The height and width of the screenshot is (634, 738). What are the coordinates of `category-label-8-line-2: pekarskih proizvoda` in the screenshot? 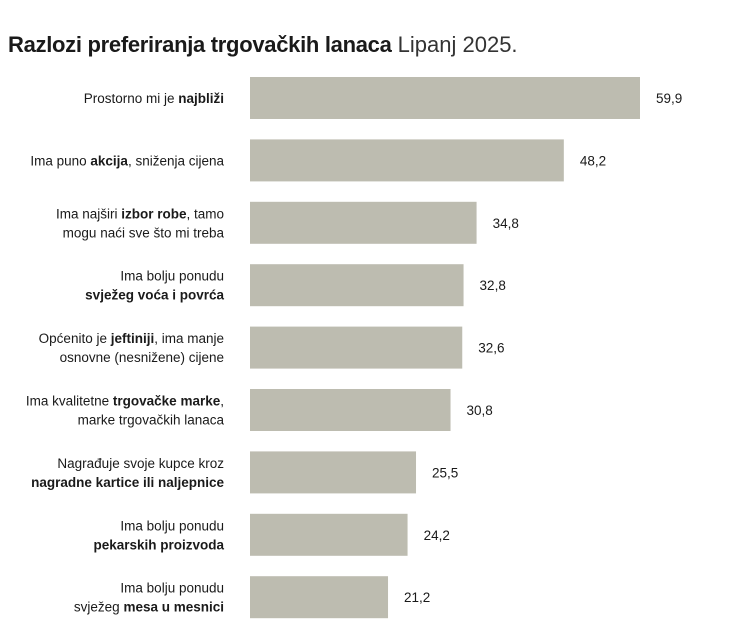 It's located at (158, 544).